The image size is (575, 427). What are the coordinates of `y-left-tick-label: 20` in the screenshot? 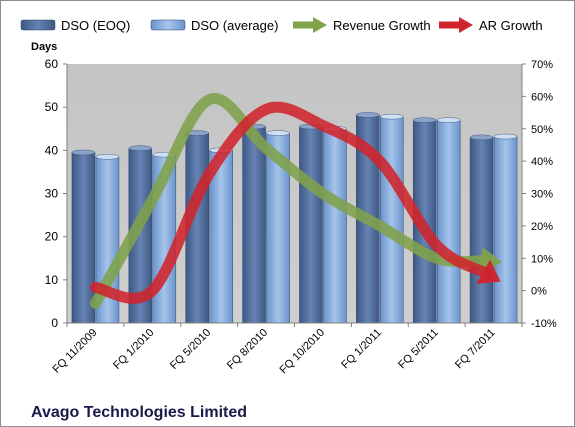 It's located at (52, 237).